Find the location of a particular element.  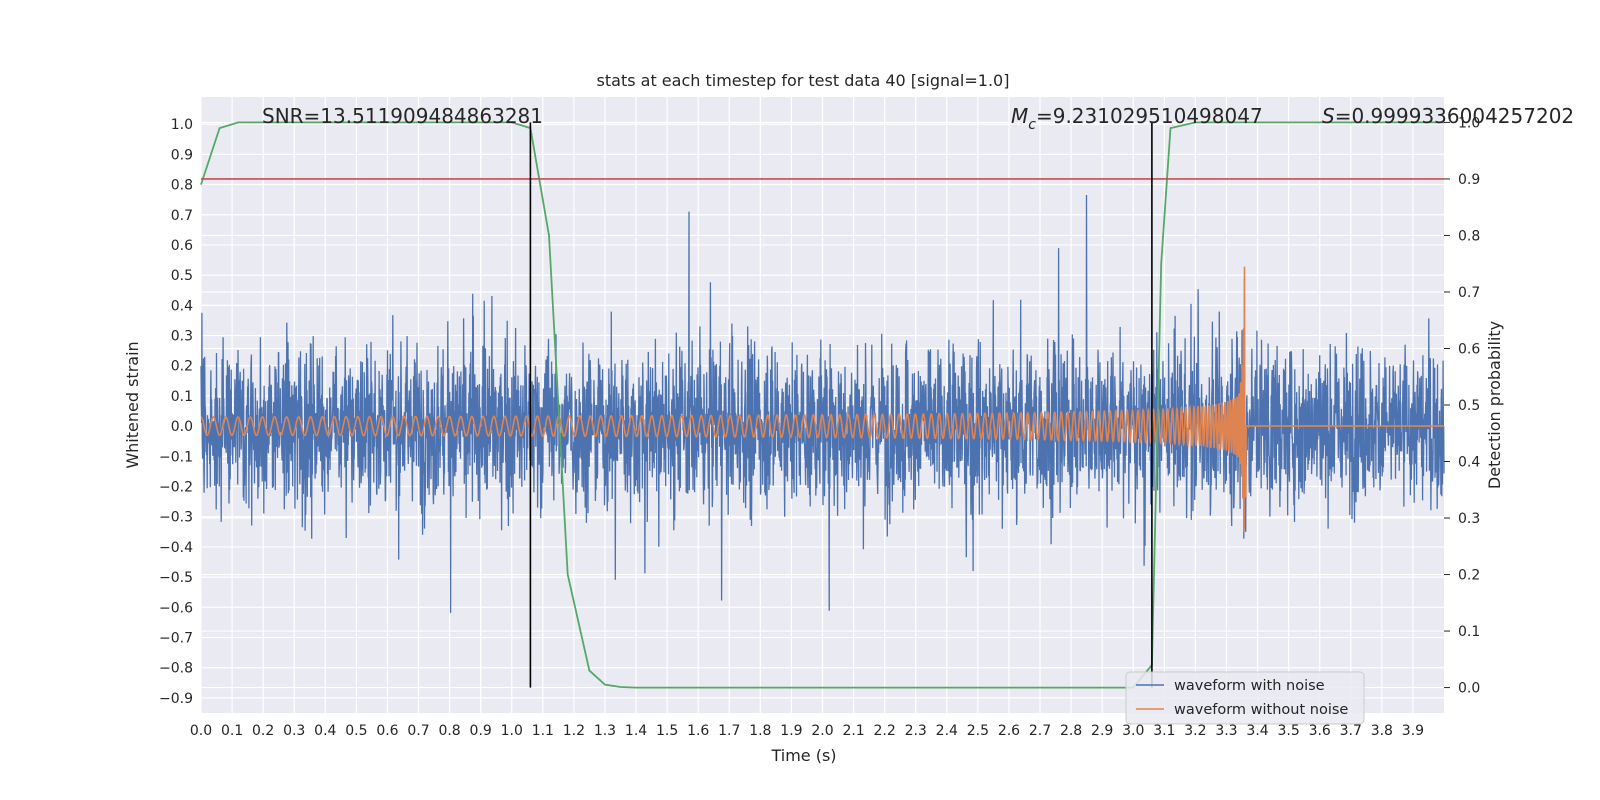

x-tick-label: 2.9 is located at coordinates (1102, 731).